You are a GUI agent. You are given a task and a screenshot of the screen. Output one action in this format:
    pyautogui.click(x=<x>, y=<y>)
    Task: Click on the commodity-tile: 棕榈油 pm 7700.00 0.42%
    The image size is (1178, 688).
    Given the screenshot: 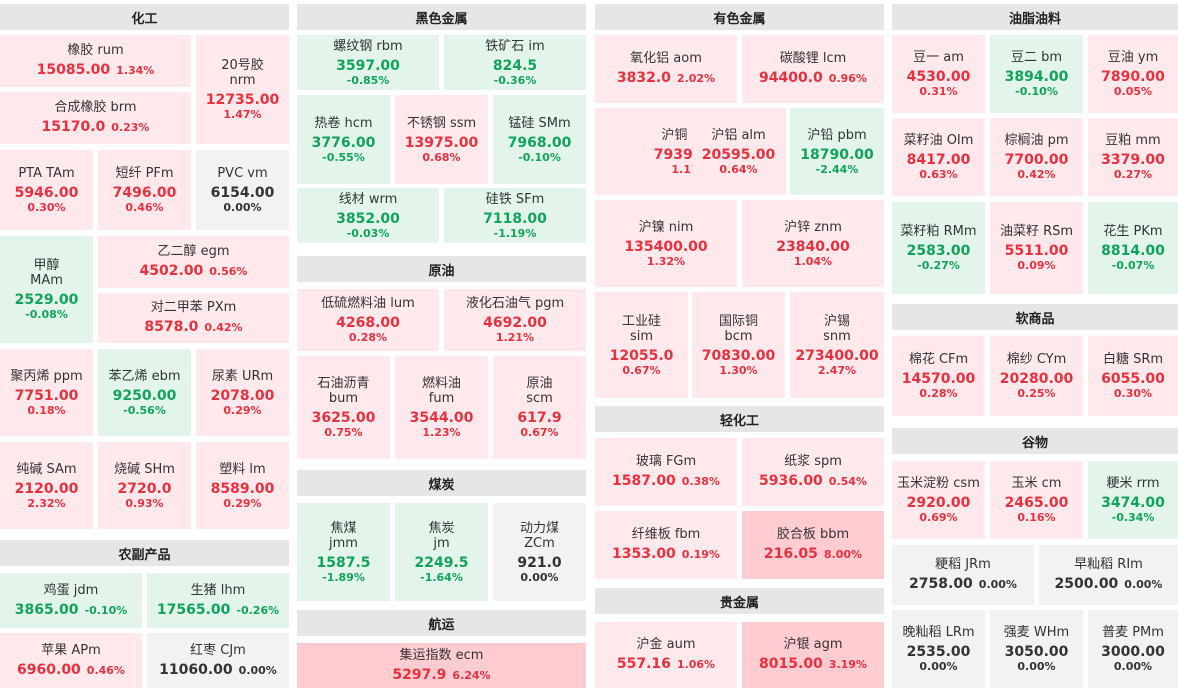 What is the action you would take?
    pyautogui.click(x=1036, y=157)
    